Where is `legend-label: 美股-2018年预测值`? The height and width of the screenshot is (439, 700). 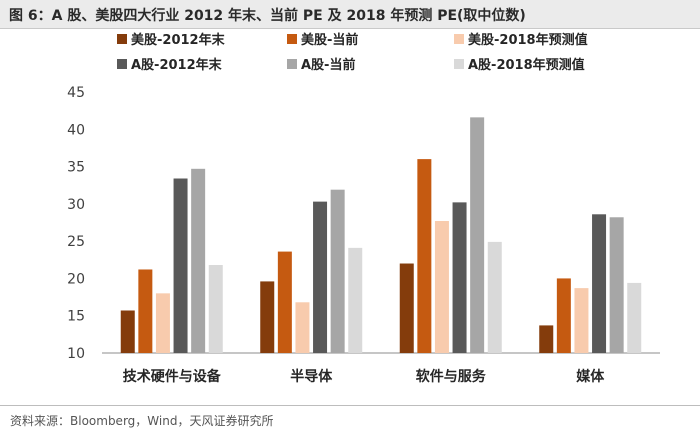
legend-label: 美股-2018年预测值 is located at coordinates (528, 40).